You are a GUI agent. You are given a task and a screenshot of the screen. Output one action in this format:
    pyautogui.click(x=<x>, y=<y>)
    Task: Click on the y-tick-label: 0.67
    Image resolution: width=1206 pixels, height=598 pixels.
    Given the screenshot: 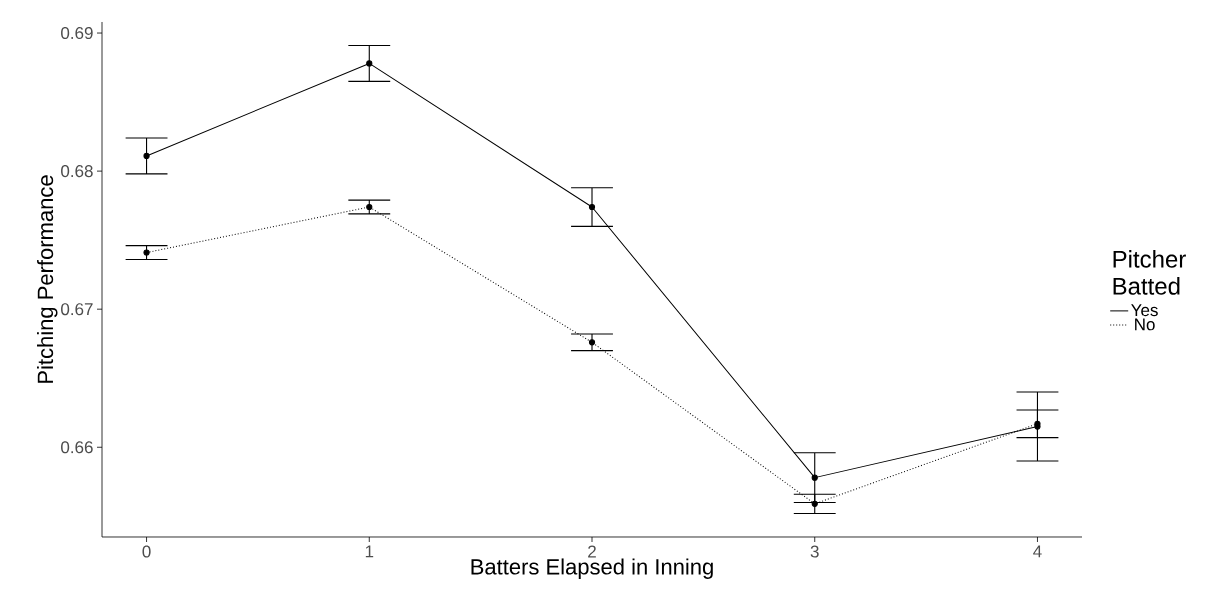 What is the action you would take?
    pyautogui.click(x=77, y=309)
    